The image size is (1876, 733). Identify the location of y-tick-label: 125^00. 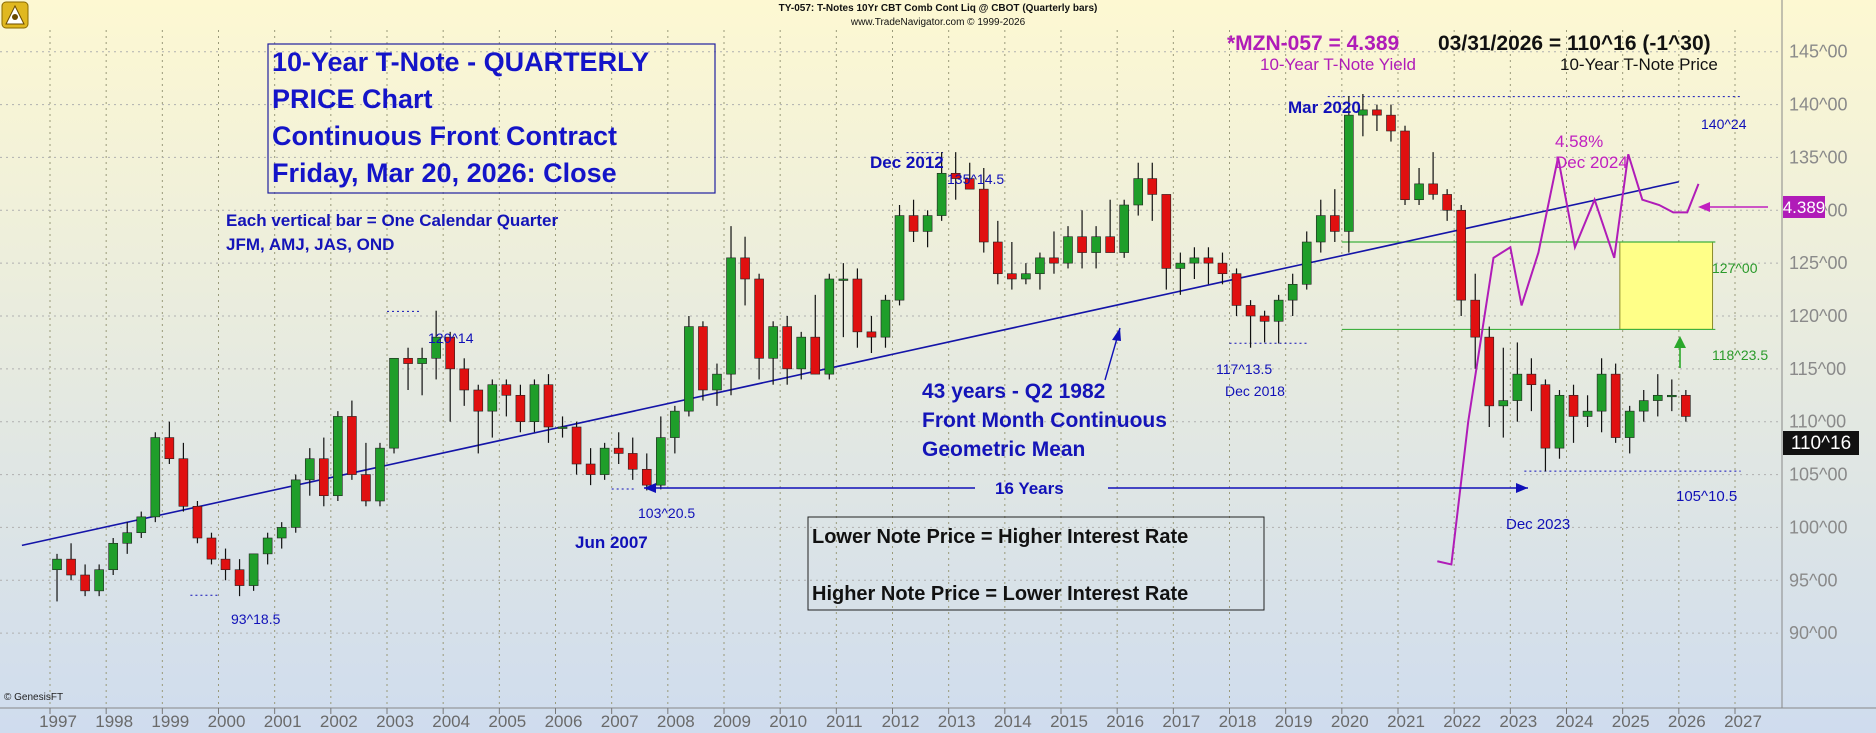
(1818, 263).